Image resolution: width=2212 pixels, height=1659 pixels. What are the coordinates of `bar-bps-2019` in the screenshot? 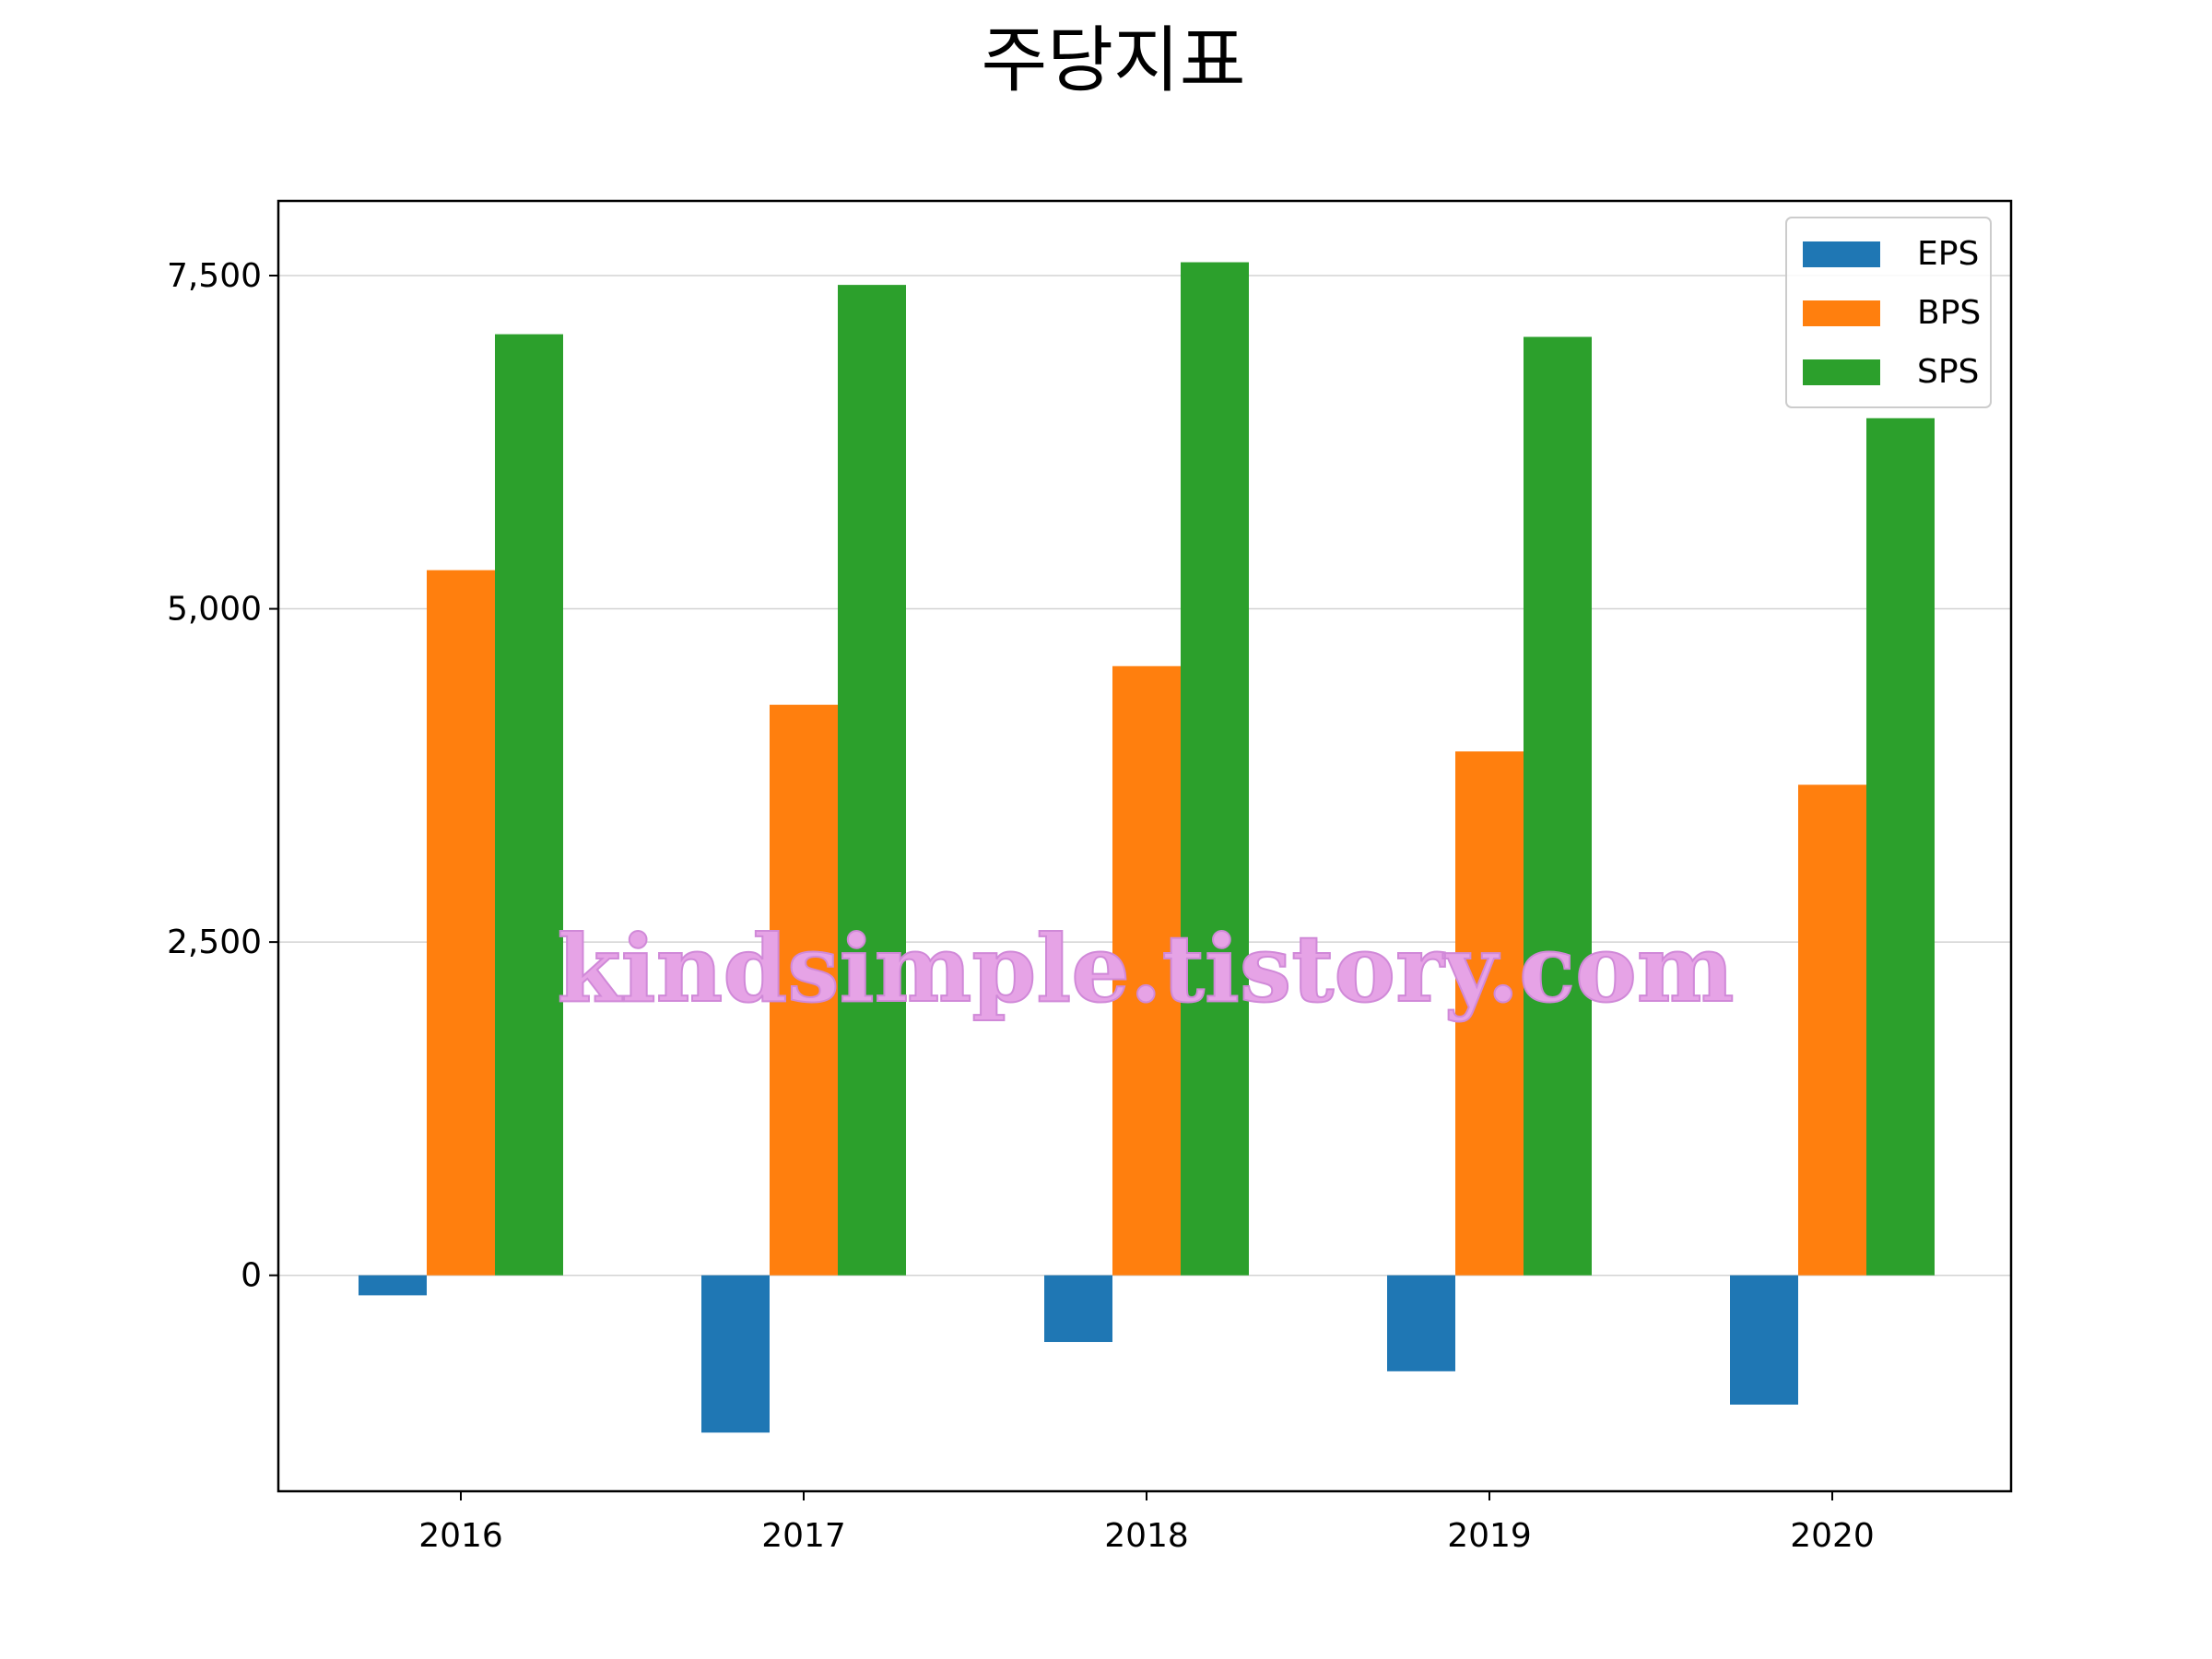 It's located at (1489, 1013).